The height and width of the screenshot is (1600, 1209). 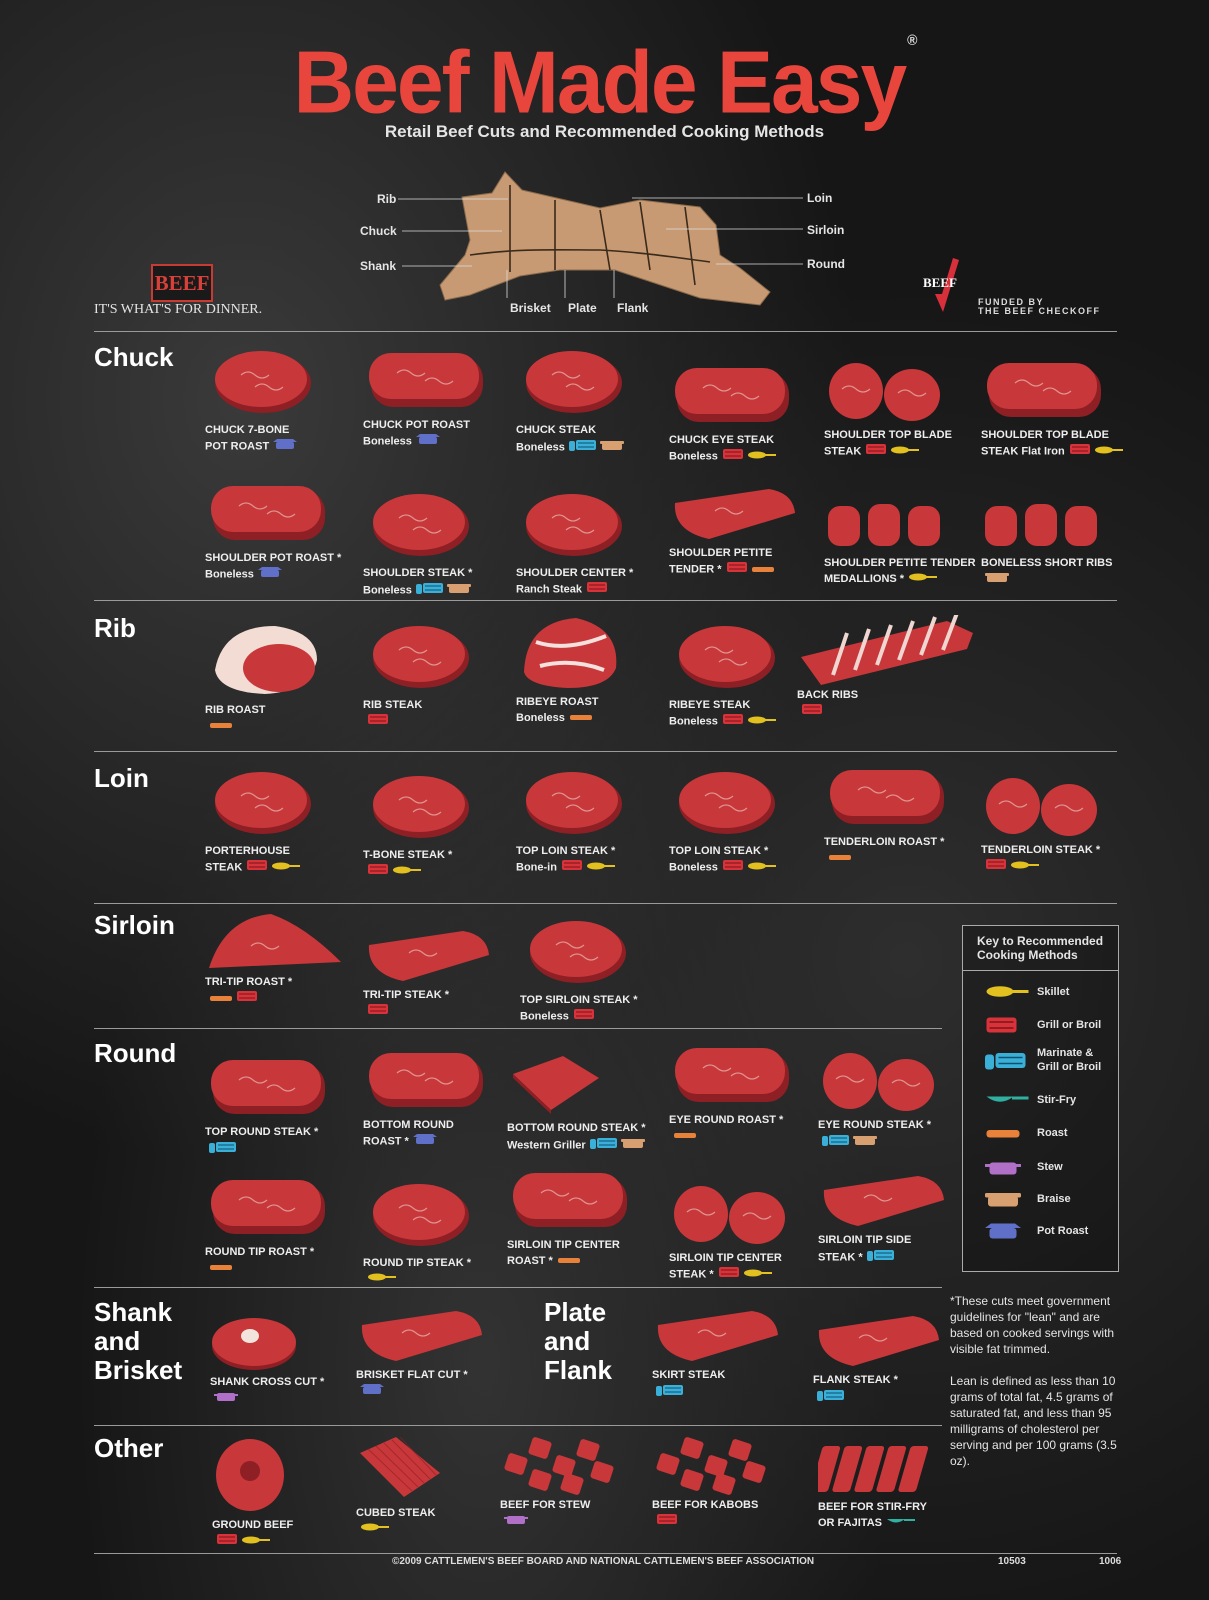 What do you see at coordinates (545, 1505) in the screenshot?
I see `cut-name: BEEF FOR STEW` at bounding box center [545, 1505].